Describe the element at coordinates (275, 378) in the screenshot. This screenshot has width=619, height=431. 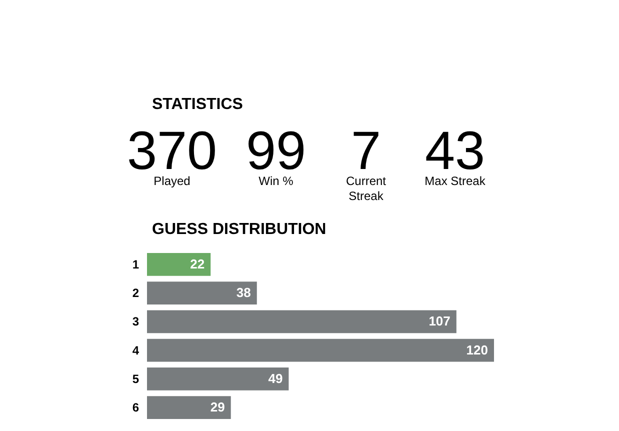
I see `data-label: 49` at that location.